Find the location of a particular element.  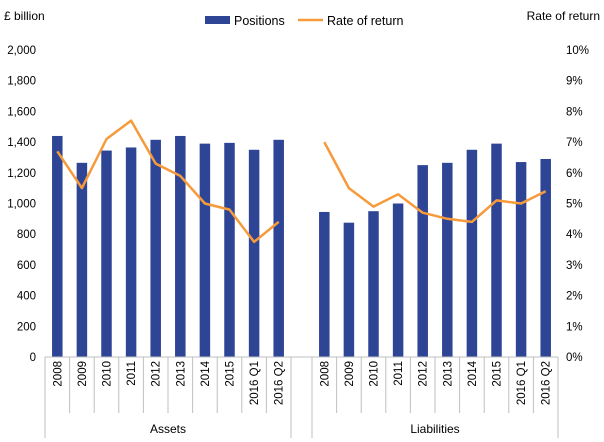

left-tick-label: 1,000 is located at coordinates (21, 205).